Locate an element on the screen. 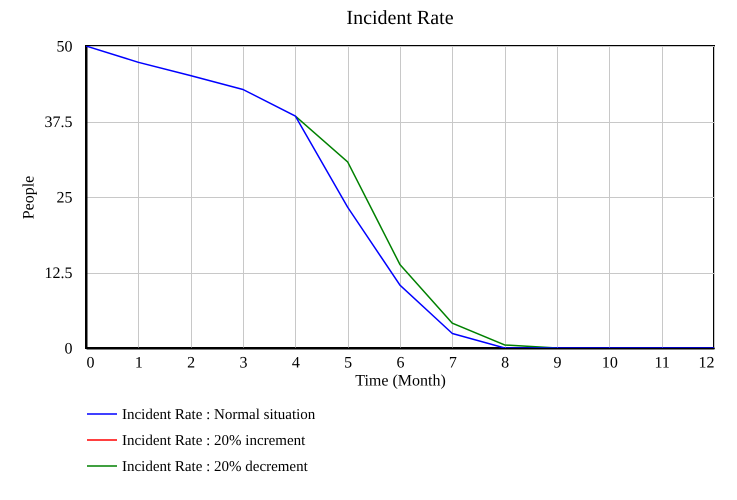  y-tick-label: 50 is located at coordinates (64, 47).